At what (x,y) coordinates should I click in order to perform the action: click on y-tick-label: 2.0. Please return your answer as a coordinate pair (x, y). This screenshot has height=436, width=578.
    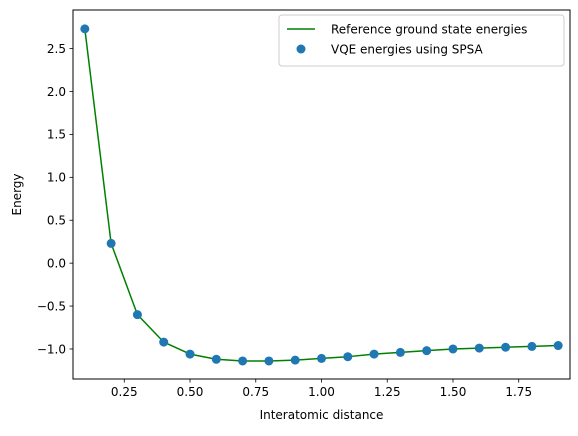
    Looking at the image, I should click on (56, 92).